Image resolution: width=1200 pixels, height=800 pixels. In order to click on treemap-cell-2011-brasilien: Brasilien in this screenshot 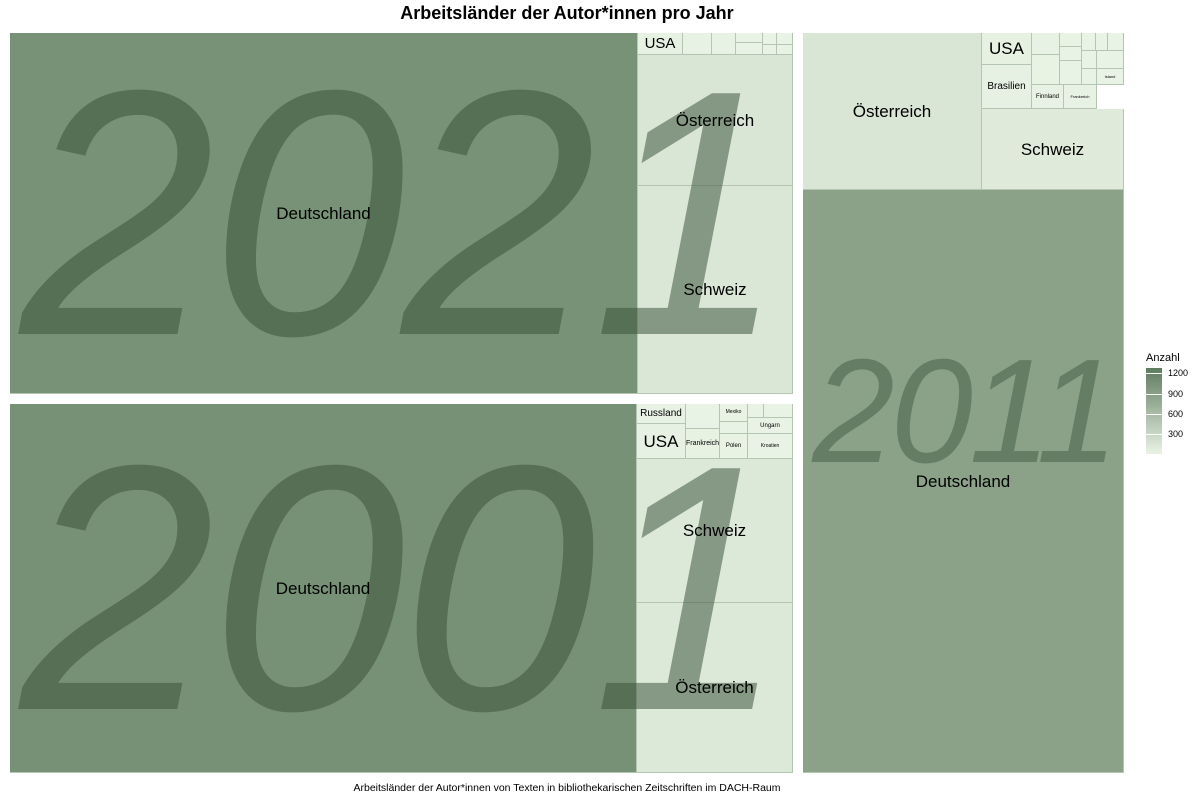, I will do `click(1007, 87)`.